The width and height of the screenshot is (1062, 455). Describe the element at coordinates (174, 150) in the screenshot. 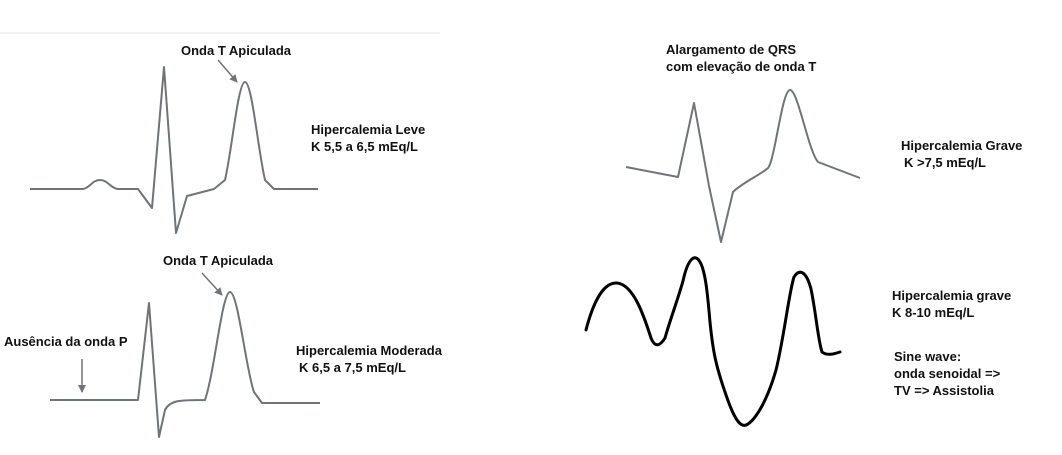

I see `ecg-trace-mild` at that location.